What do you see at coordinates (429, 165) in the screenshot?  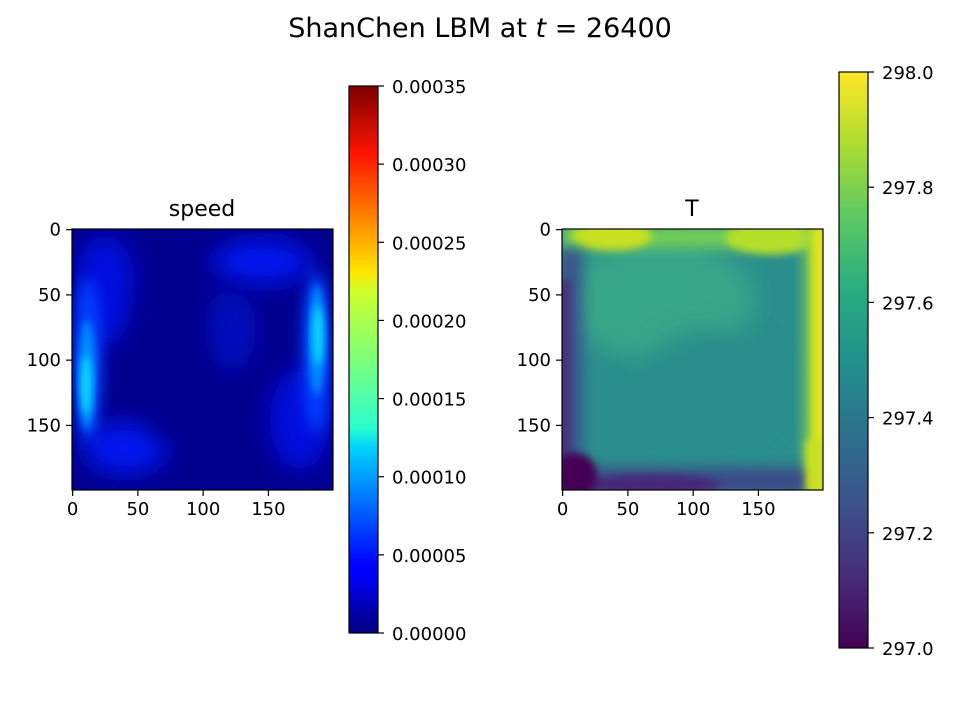 I see `colorbar-tick-label: 0.00030` at bounding box center [429, 165].